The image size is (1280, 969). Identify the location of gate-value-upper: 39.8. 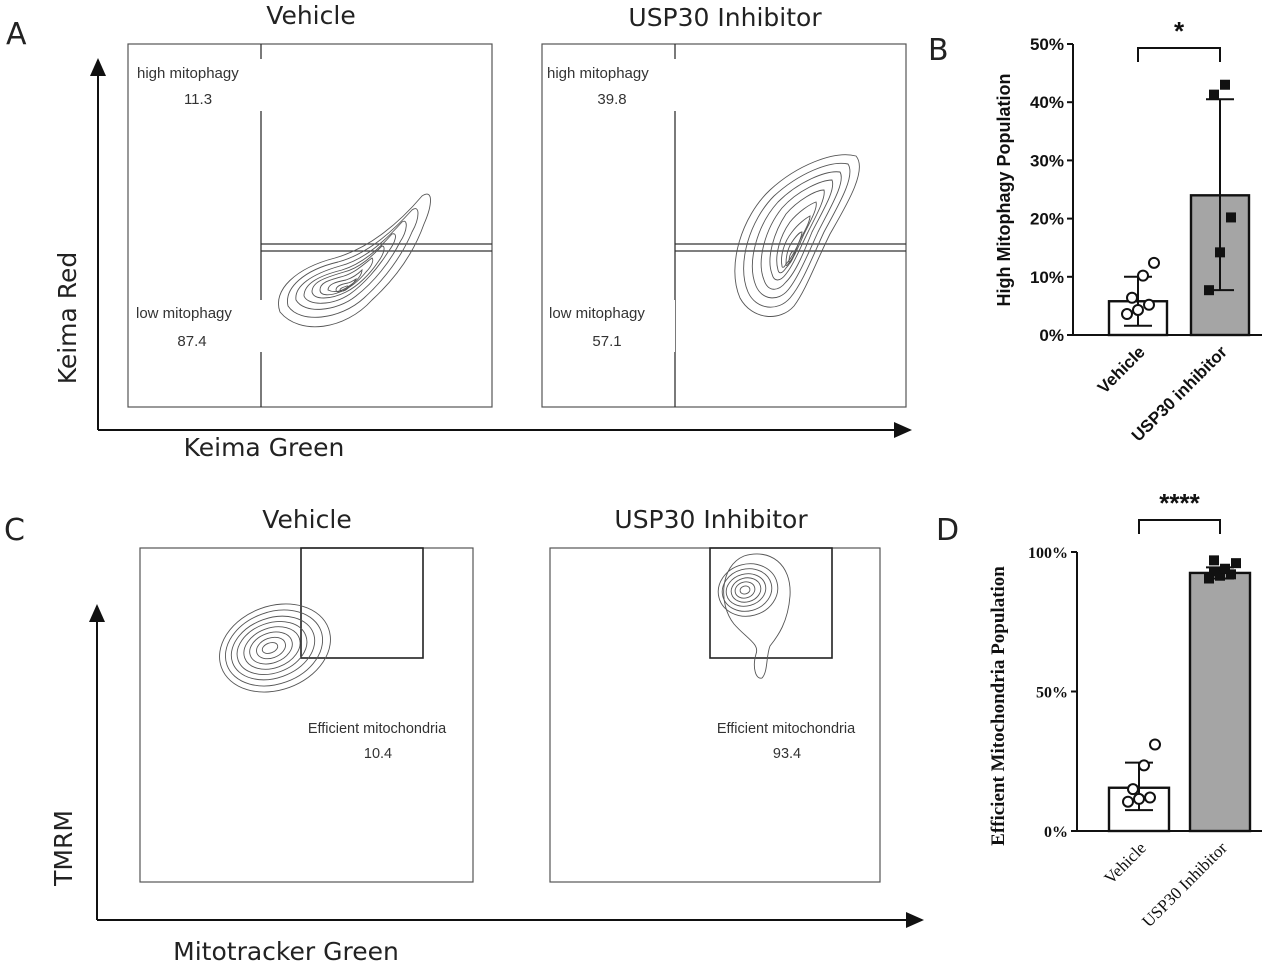
(611, 99).